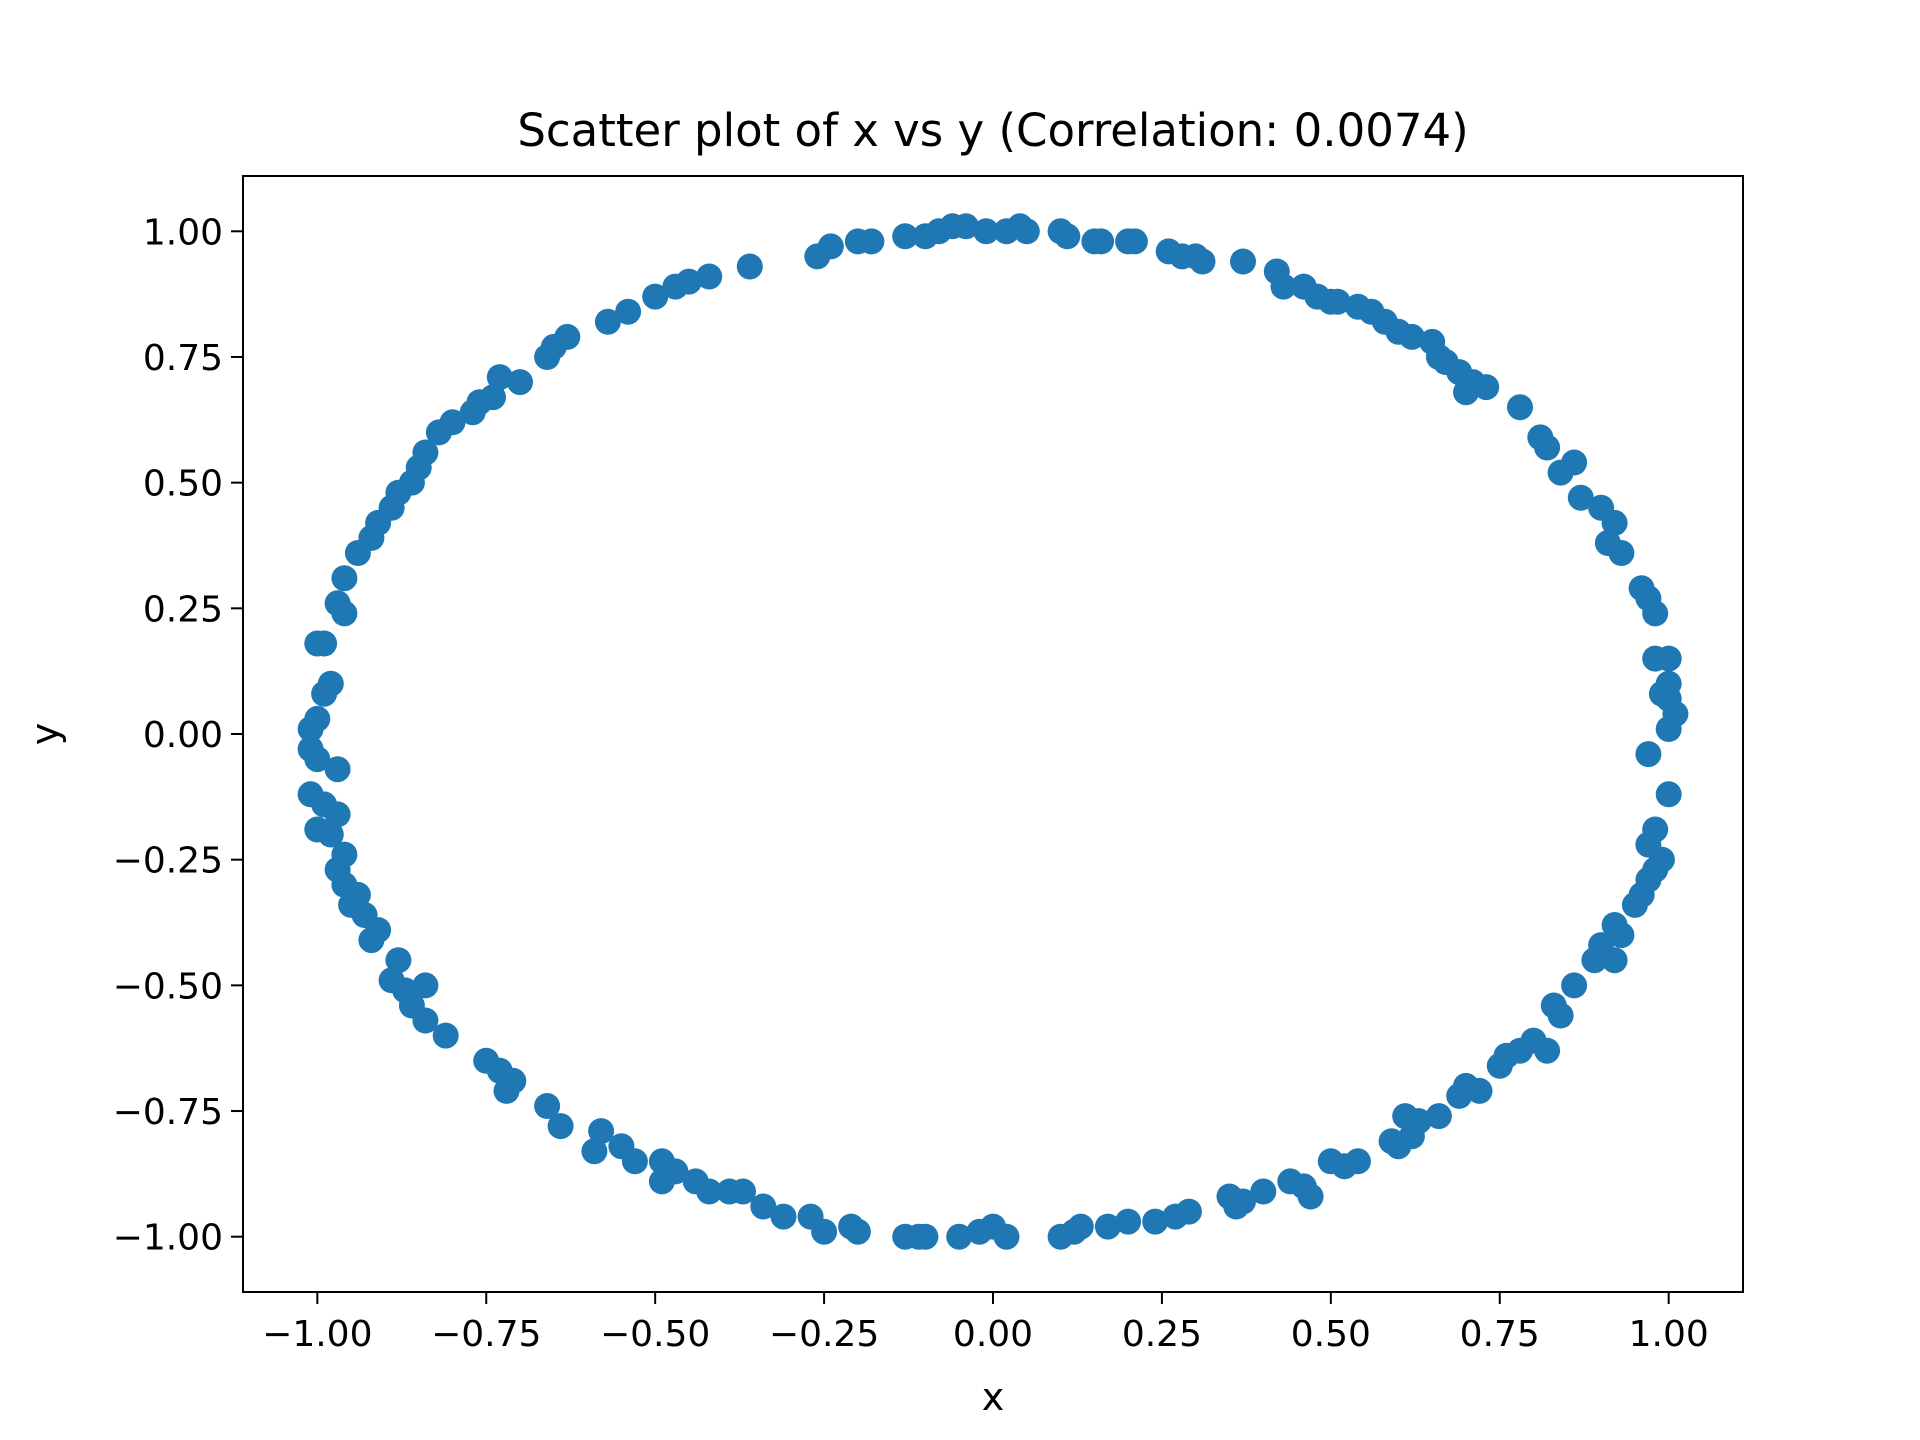  I want to click on x-tick-label: −0.50, so click(655, 1334).